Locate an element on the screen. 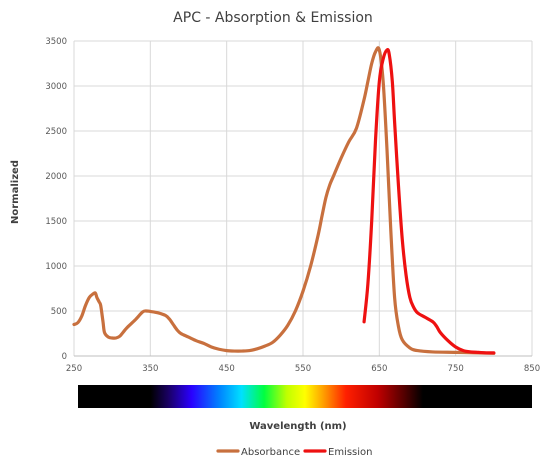 This screenshot has height=467, width=547. y-tick-label: 2000 is located at coordinates (56, 177).